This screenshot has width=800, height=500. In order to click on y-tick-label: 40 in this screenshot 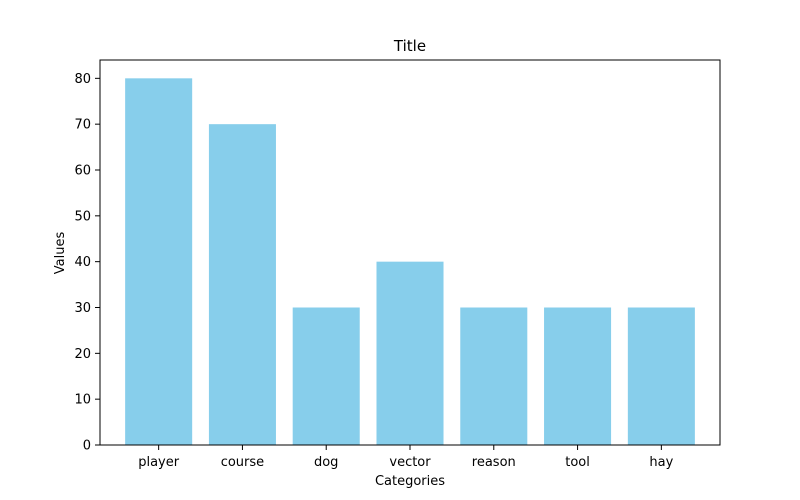, I will do `click(82, 262)`.